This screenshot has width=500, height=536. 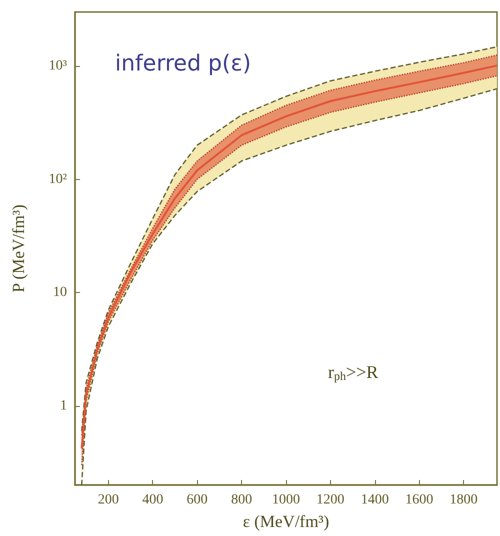 I want to click on y-tick-label: 10, so click(x=60, y=292).